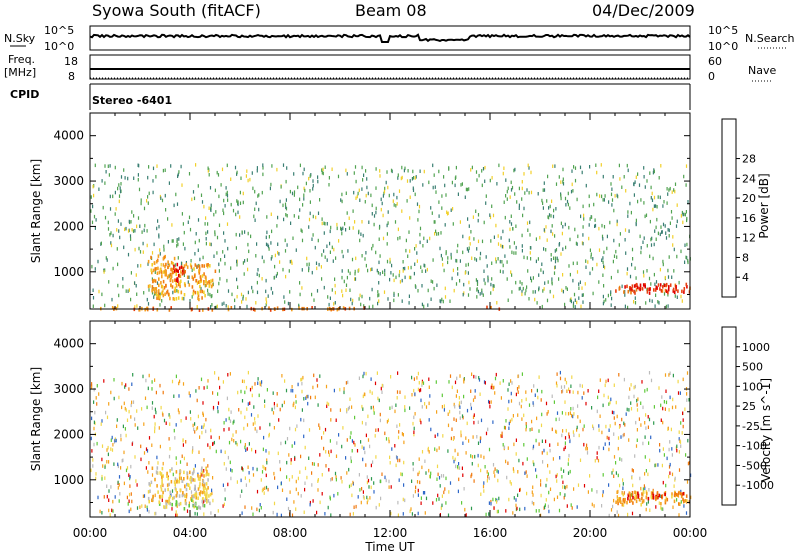 The height and width of the screenshot is (554, 800). Describe the element at coordinates (754, 465) in the screenshot. I see `colorbar-tick-label: -500` at that location.